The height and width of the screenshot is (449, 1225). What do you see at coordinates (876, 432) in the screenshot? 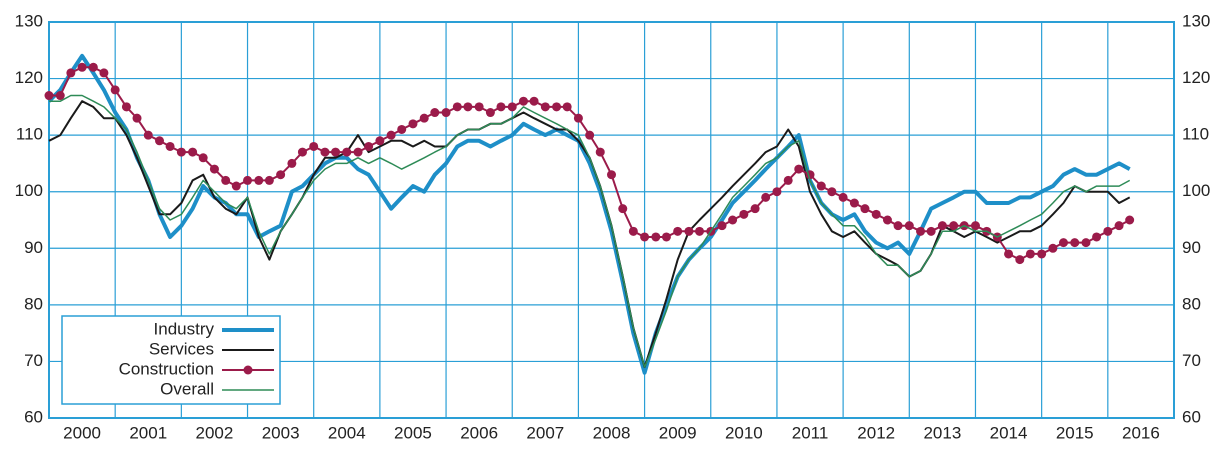
I see `x-tick-label: 2012` at bounding box center [876, 432].